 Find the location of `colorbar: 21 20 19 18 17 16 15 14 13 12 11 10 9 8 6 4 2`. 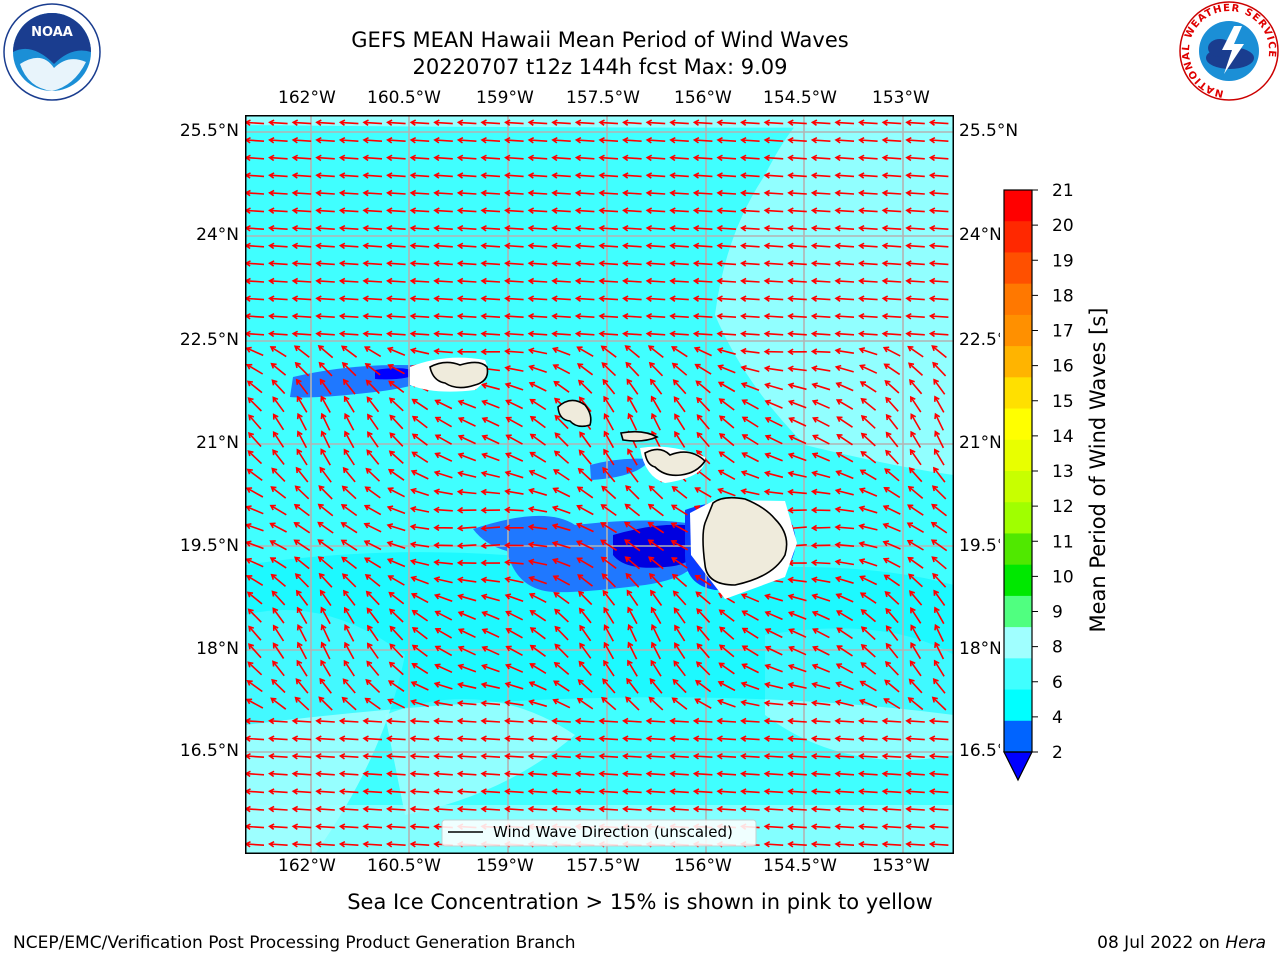

colorbar: 21 20 19 18 17 16 15 14 13 12 11 10 9 8 6 4 2 is located at coordinates (1038, 481).